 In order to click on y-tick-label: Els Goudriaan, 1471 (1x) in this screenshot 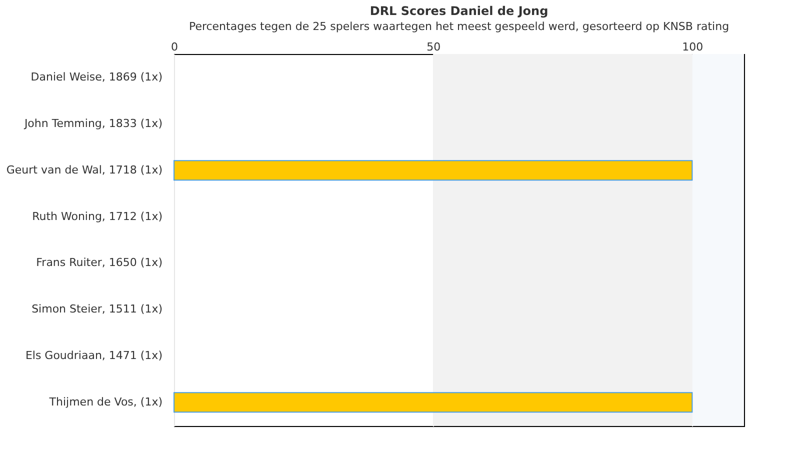, I will do `click(93, 355)`.